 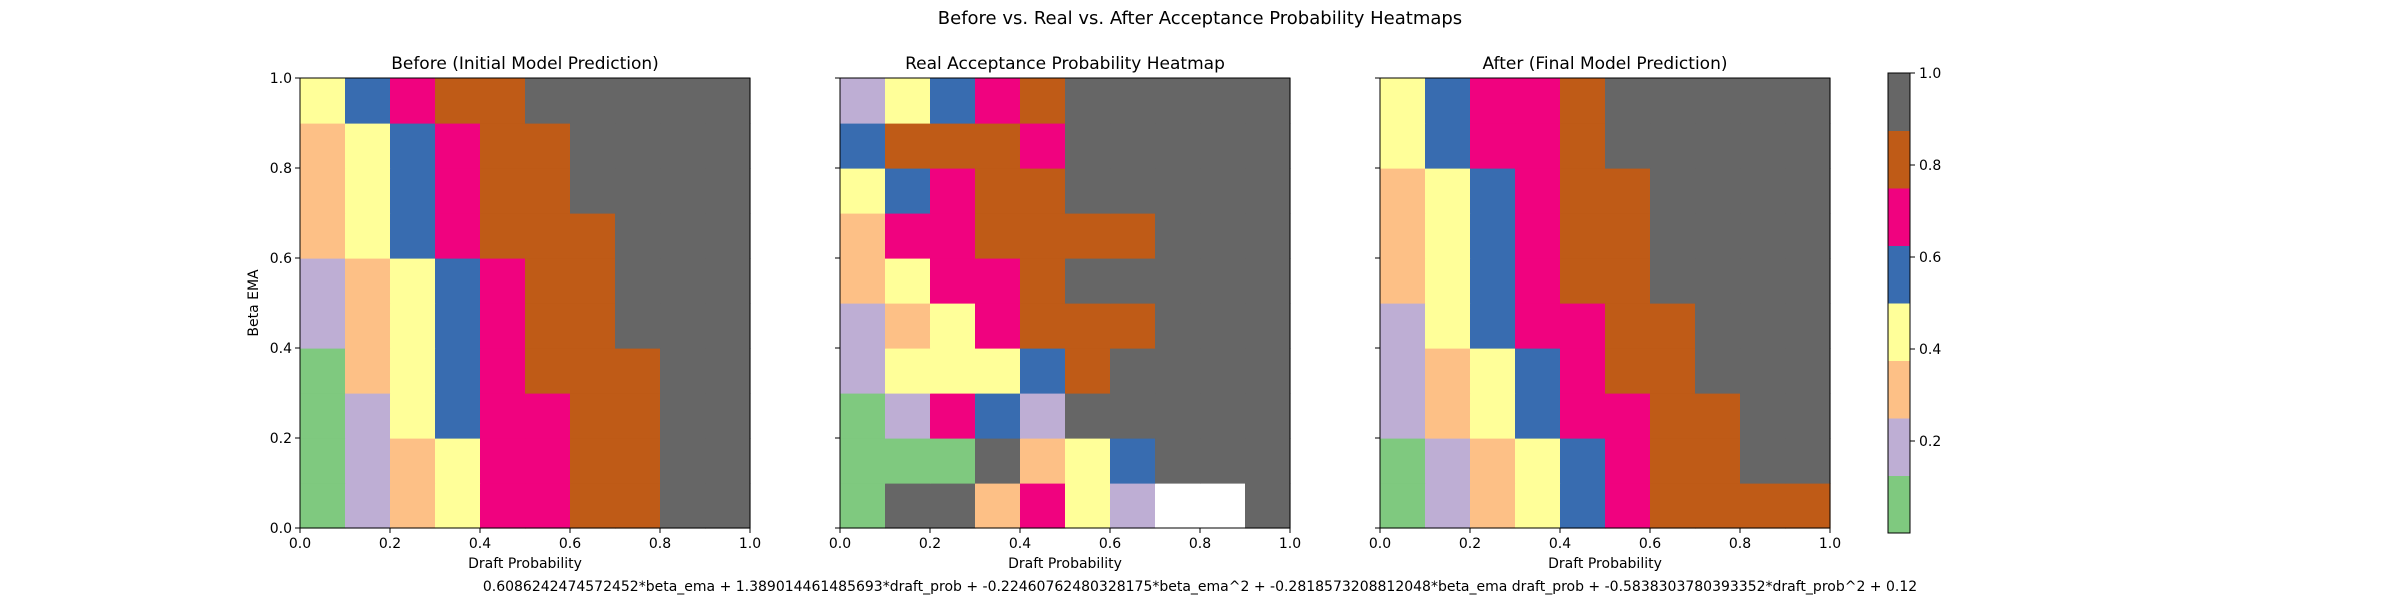 What do you see at coordinates (1605, 64) in the screenshot?
I see `panel-title: After (Final Model Prediction)` at bounding box center [1605, 64].